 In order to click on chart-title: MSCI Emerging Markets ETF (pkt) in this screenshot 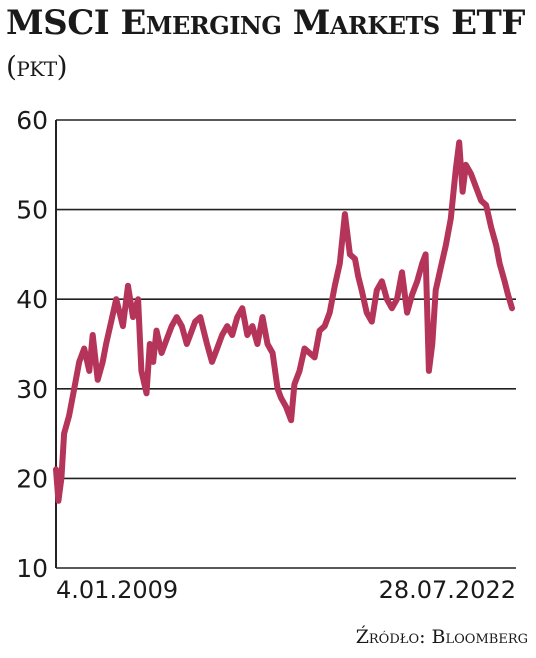, I will do `click(268, 45)`.